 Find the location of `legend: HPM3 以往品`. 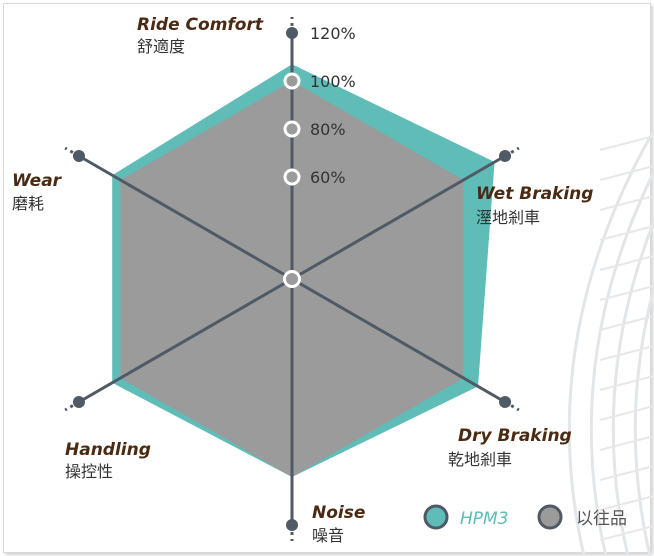

legend: HPM3 以往品 is located at coordinates (525, 517).